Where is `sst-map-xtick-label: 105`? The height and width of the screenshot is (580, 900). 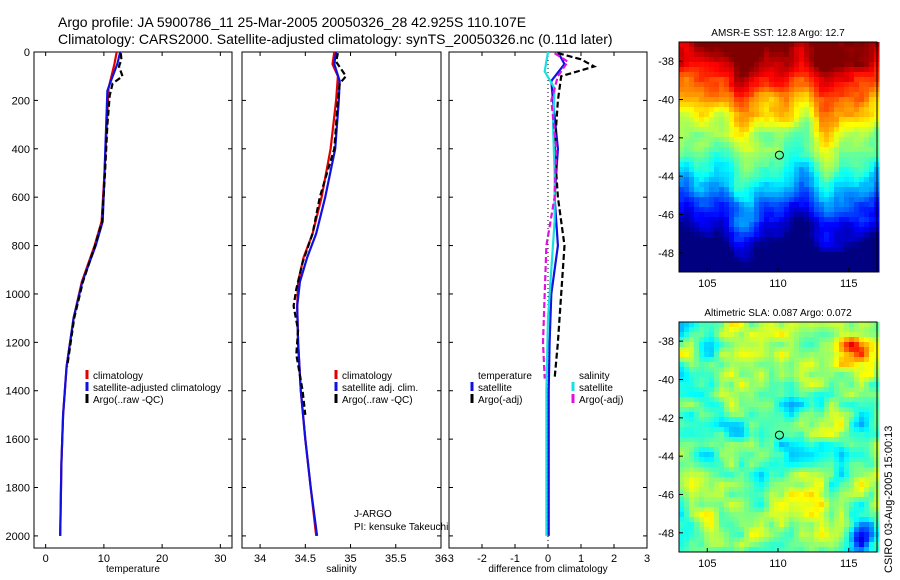 sst-map-xtick-label: 105 is located at coordinates (707, 284).